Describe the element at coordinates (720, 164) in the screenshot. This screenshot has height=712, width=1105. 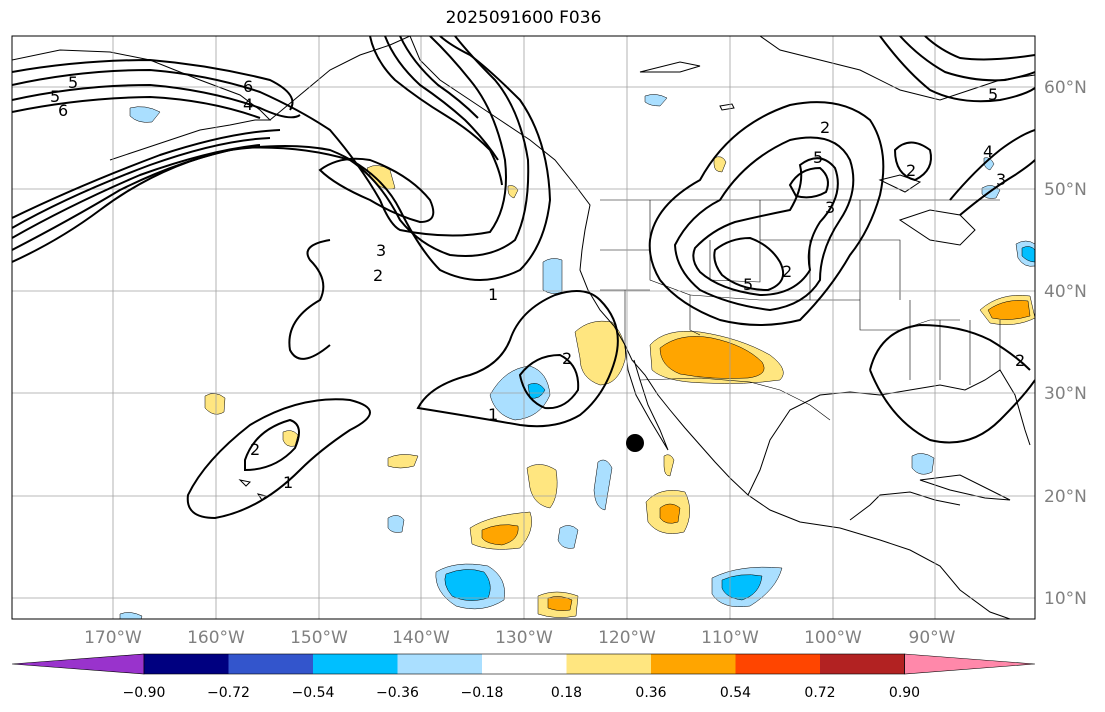
I see `shade-yellow-g` at that location.